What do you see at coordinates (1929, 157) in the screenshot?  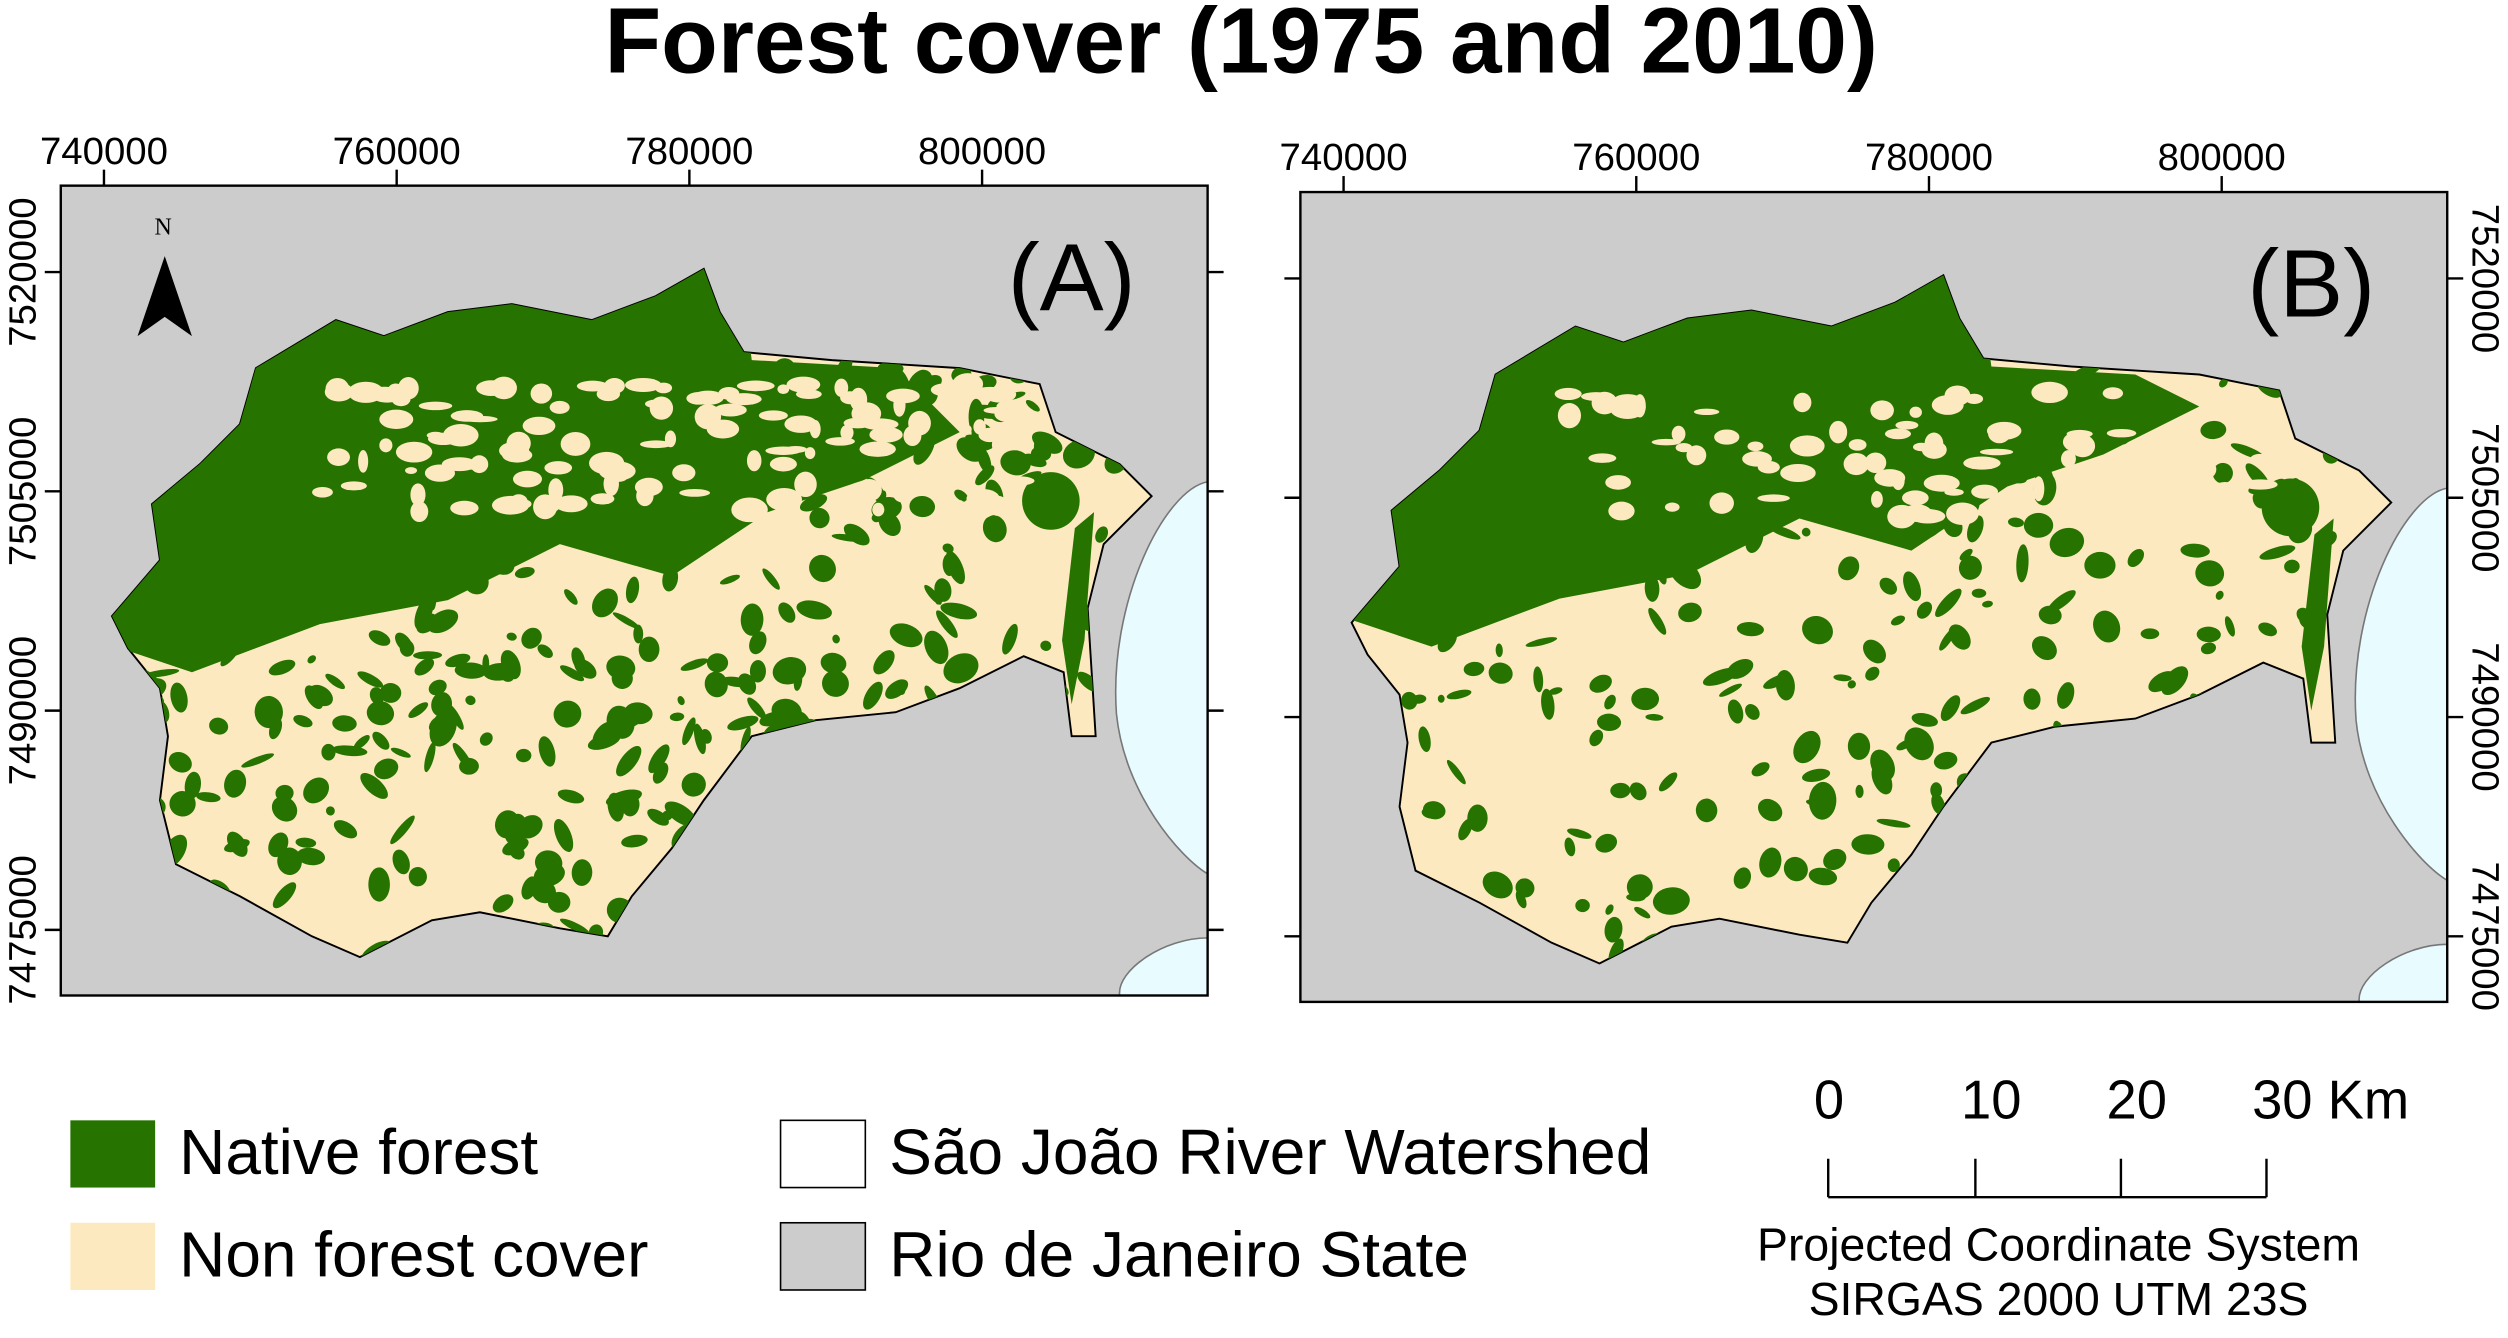 I see `x-tick-label: 780000` at bounding box center [1929, 157].